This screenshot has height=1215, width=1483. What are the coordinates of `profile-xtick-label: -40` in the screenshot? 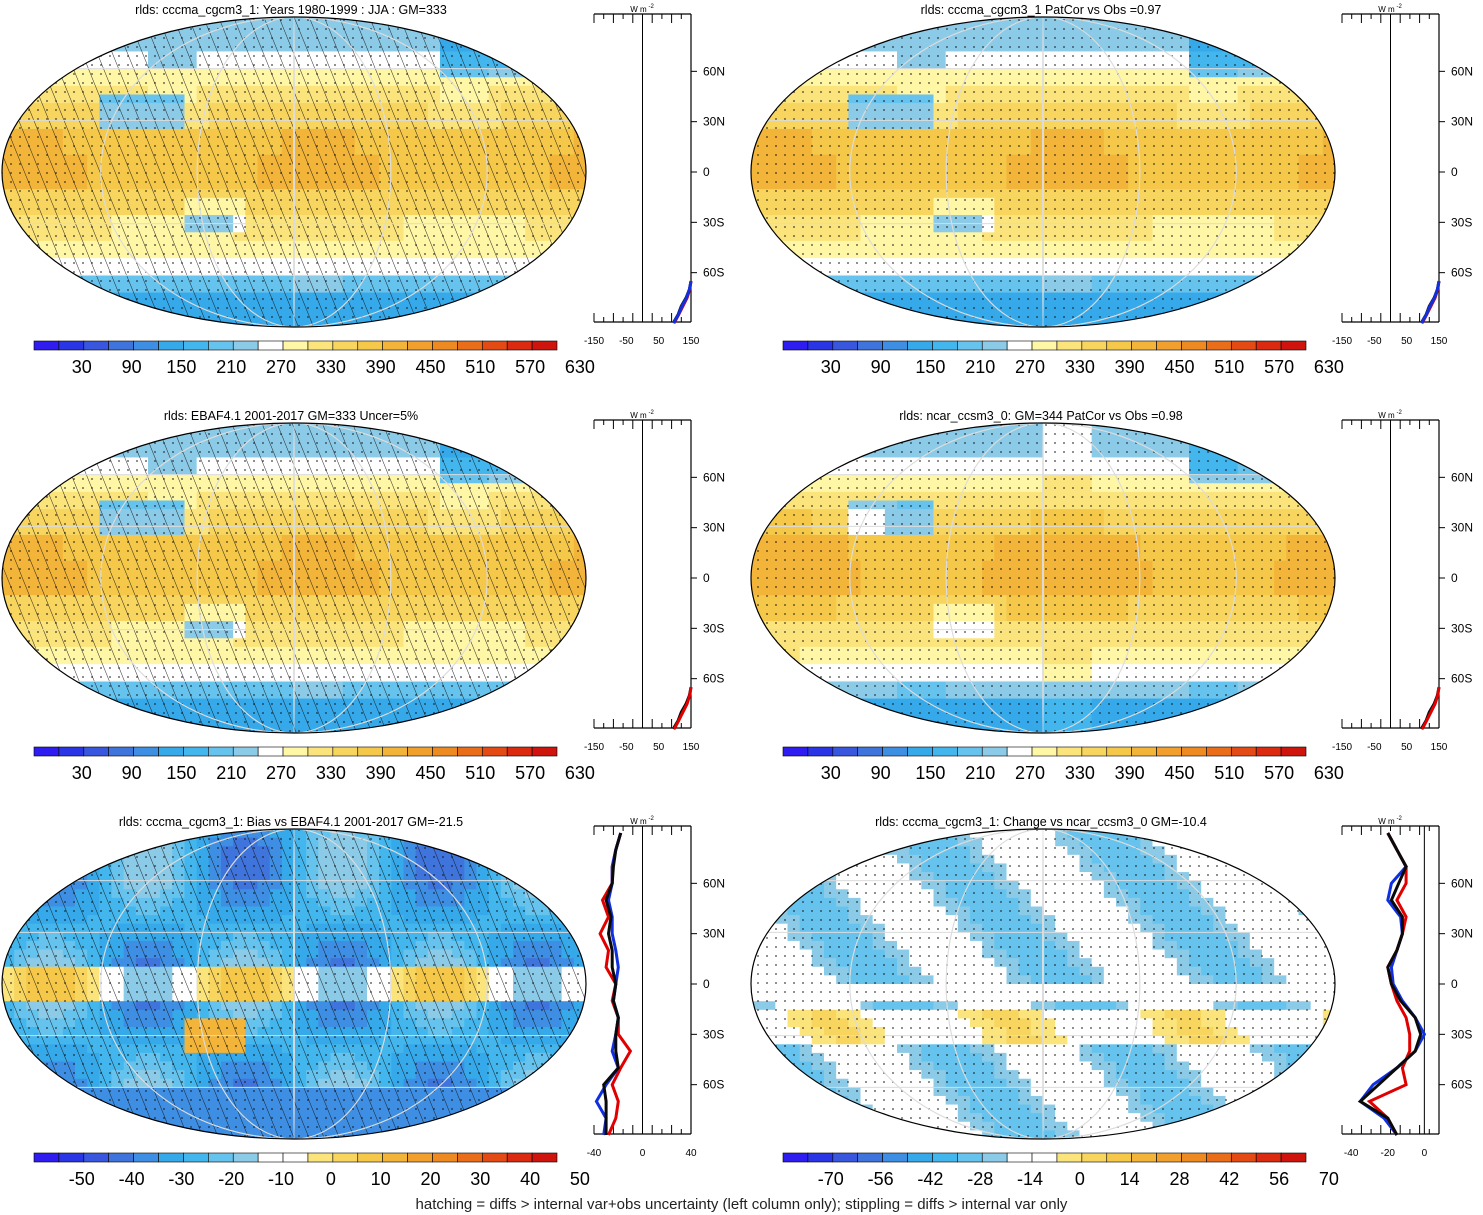 It's located at (594, 1153).